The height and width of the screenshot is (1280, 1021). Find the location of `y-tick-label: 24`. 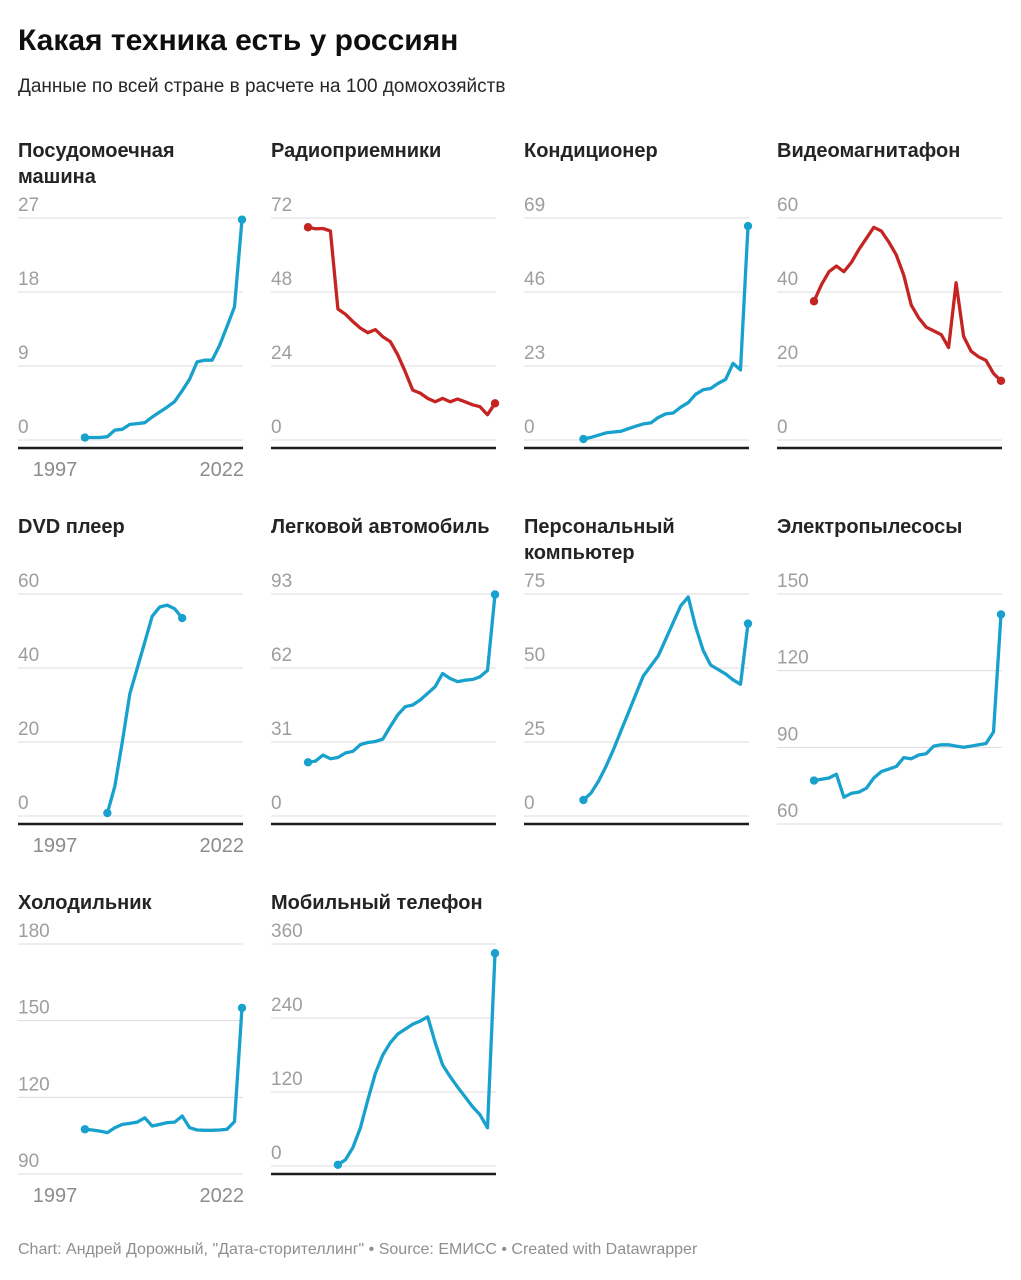

y-tick-label: 24 is located at coordinates (282, 353).